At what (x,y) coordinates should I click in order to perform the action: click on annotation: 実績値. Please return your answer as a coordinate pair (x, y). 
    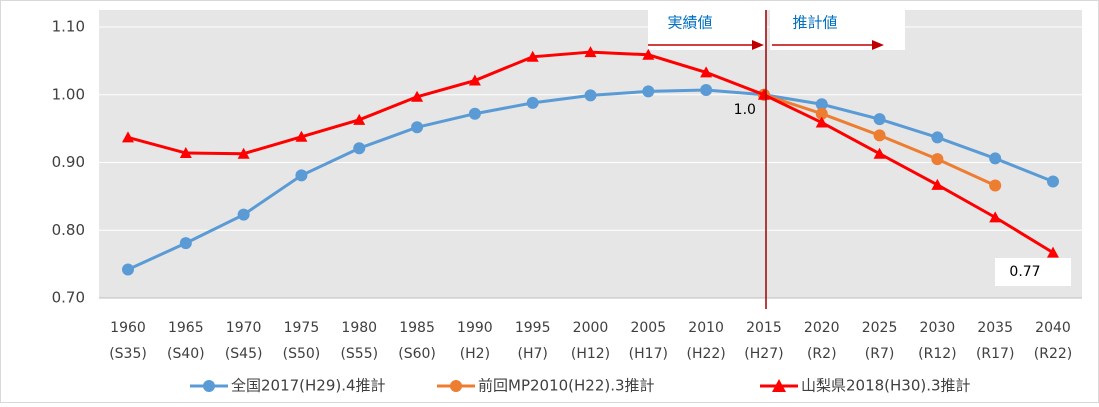
    Looking at the image, I should click on (689, 23).